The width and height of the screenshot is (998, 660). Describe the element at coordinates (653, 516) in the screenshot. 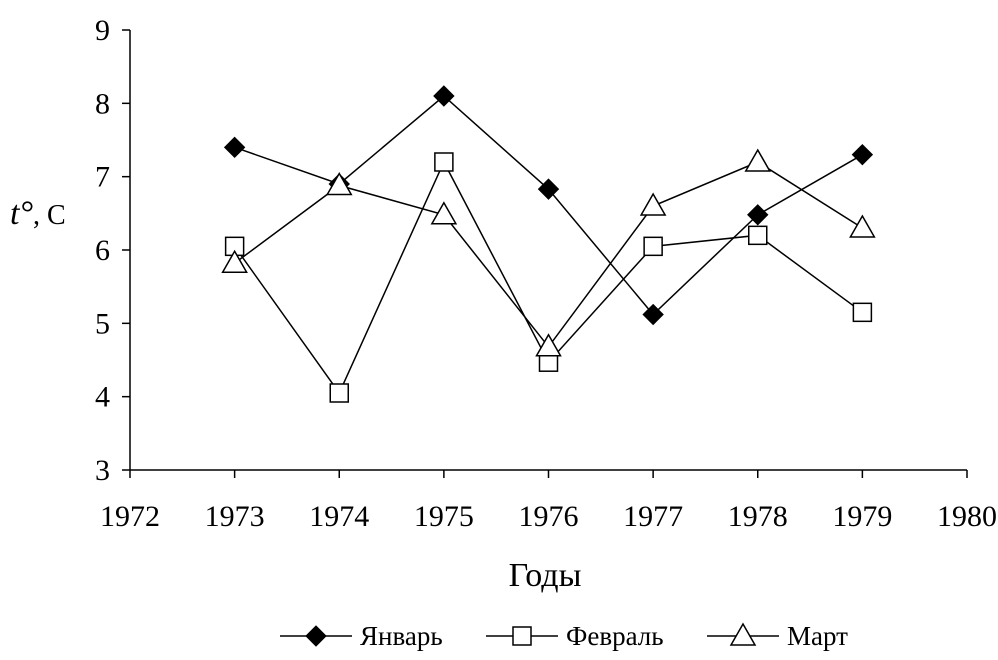

I see `x-tick-label: 1977` at that location.